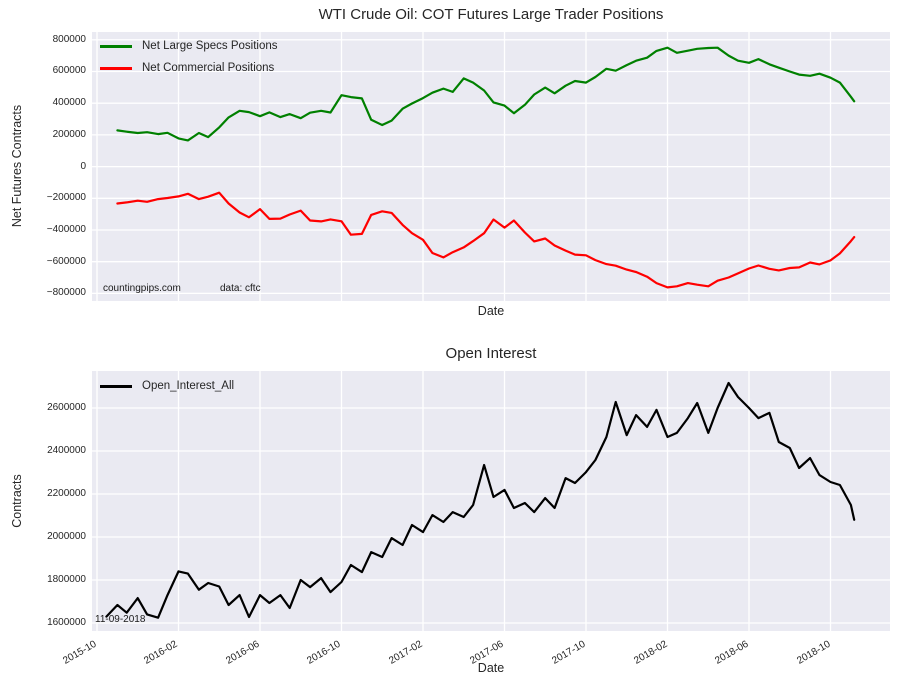 This screenshot has height=700, width=900. I want to click on y-tick-label: 600000, so click(69, 71).